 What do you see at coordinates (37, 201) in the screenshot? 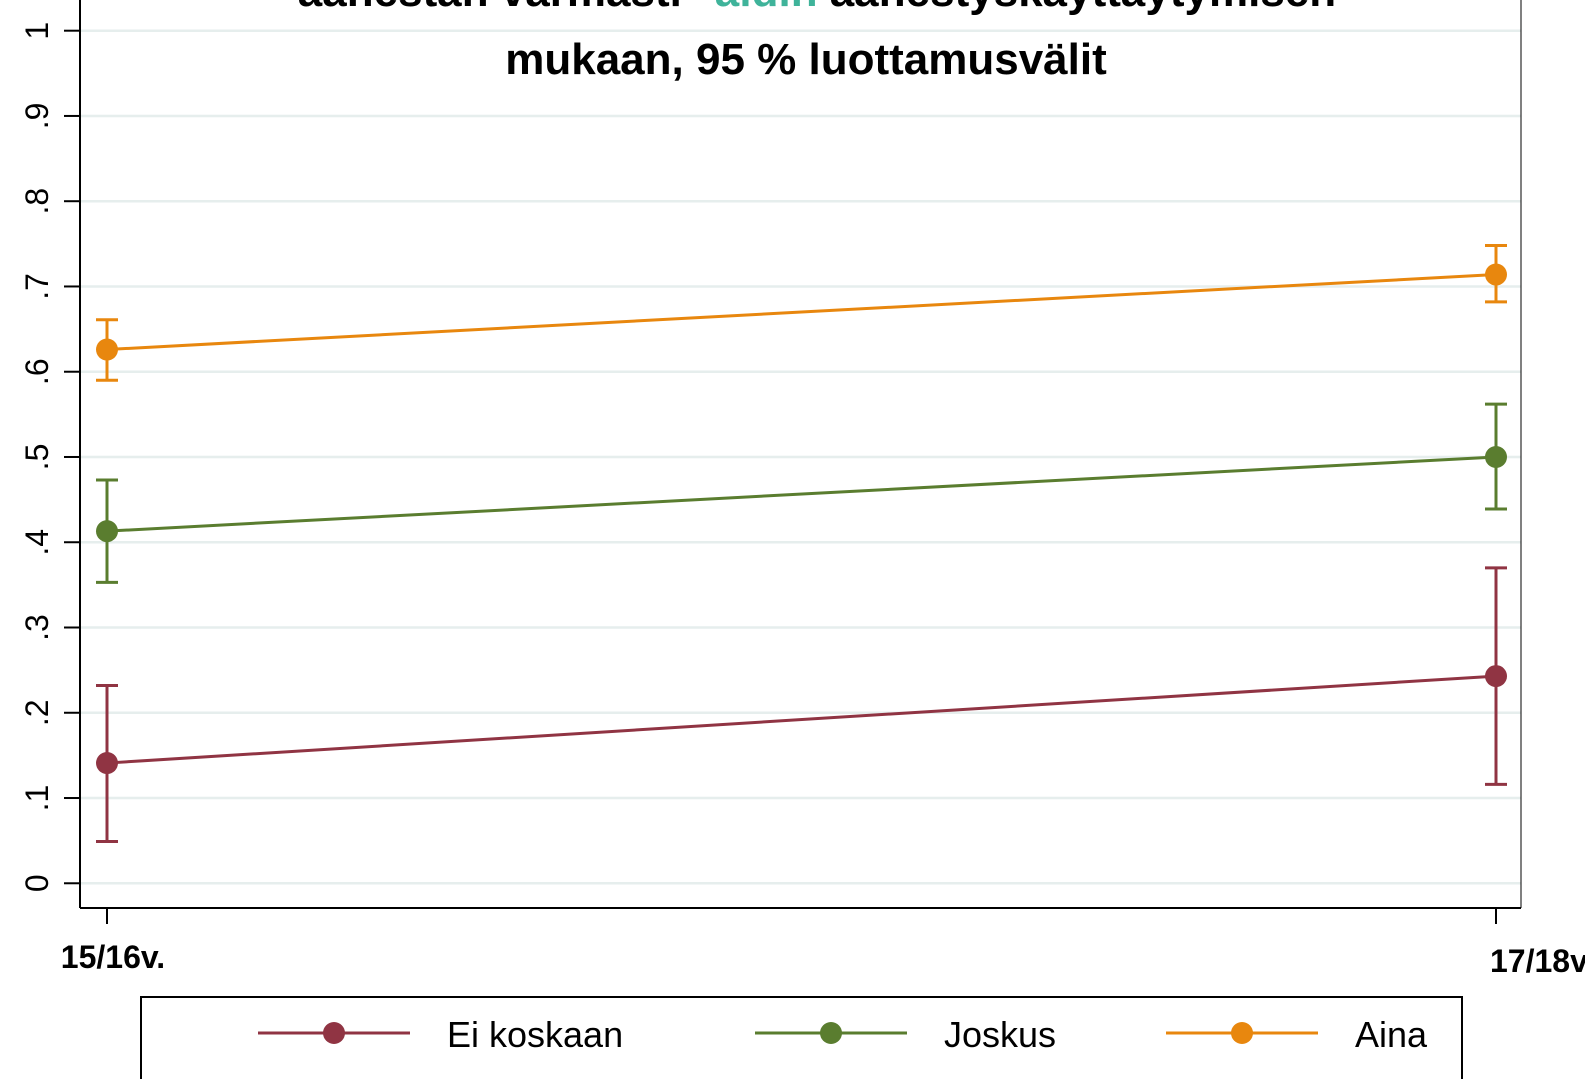
I see `y-tick-label: .8` at bounding box center [37, 201].